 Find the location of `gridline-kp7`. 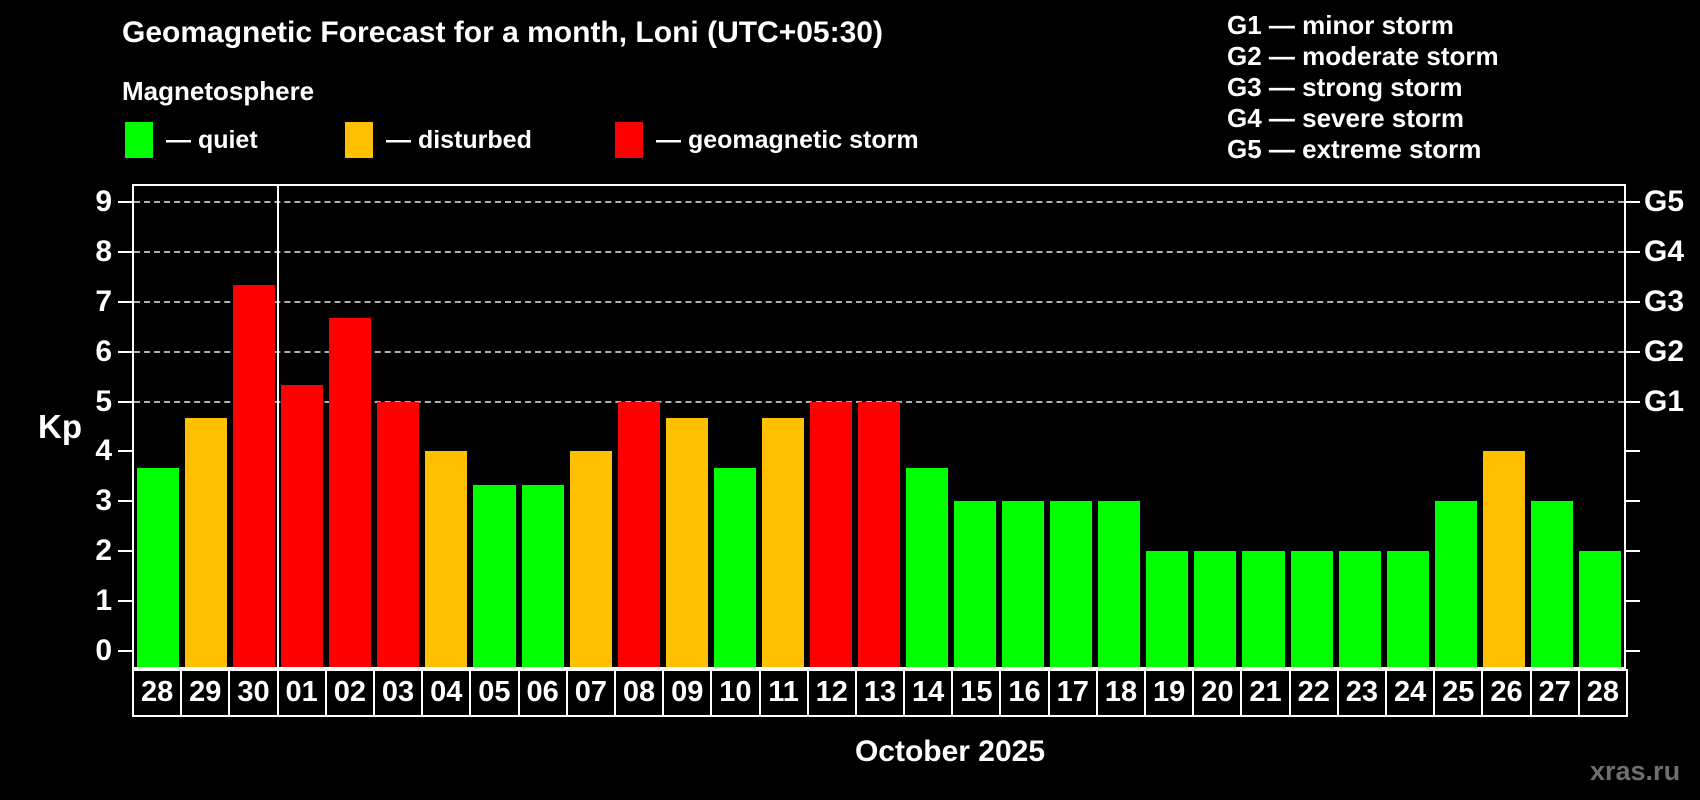

gridline-kp7 is located at coordinates (879, 301).